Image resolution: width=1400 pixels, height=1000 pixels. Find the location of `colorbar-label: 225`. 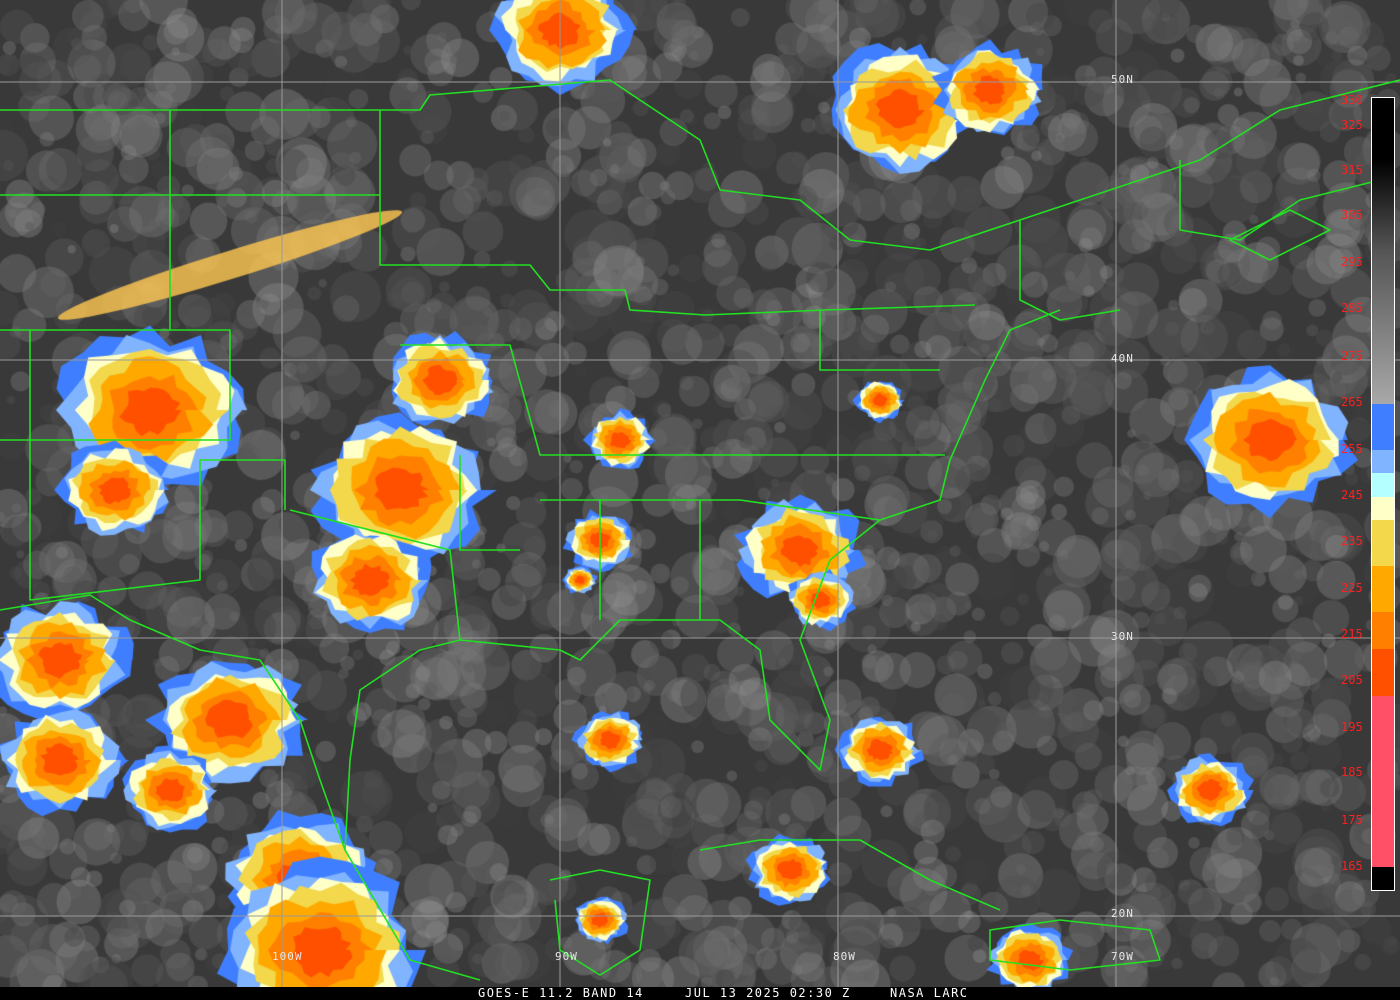

colorbar-label: 225 is located at coordinates (1352, 588).